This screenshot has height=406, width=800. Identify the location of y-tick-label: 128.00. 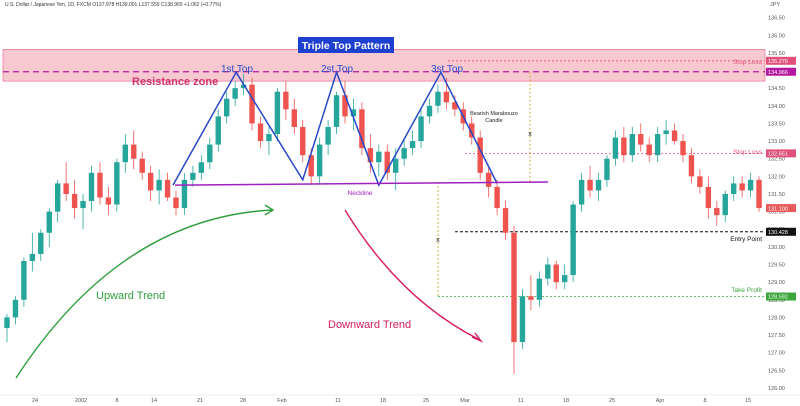
(776, 318).